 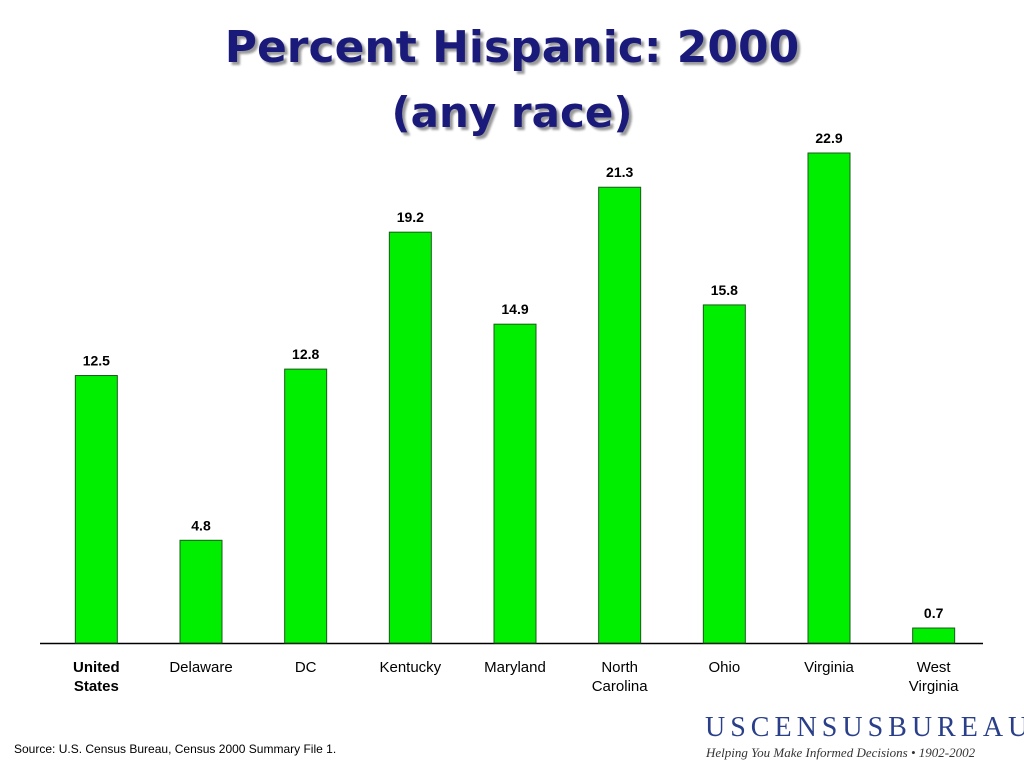 I want to click on data-label: 4.8, so click(x=201, y=525).